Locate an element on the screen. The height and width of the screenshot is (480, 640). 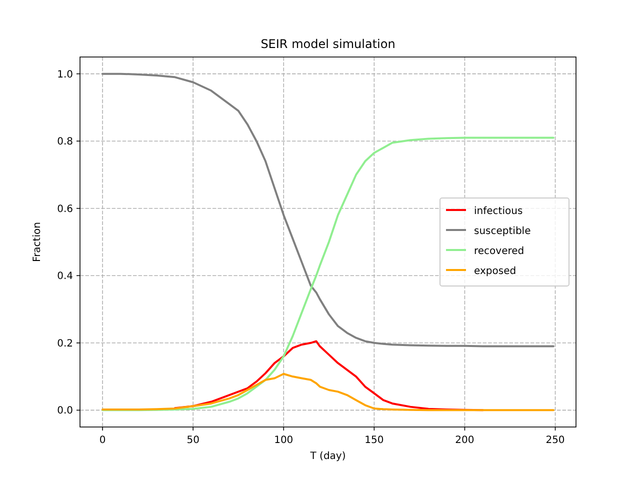
x-tick-label: 200 is located at coordinates (464, 440).